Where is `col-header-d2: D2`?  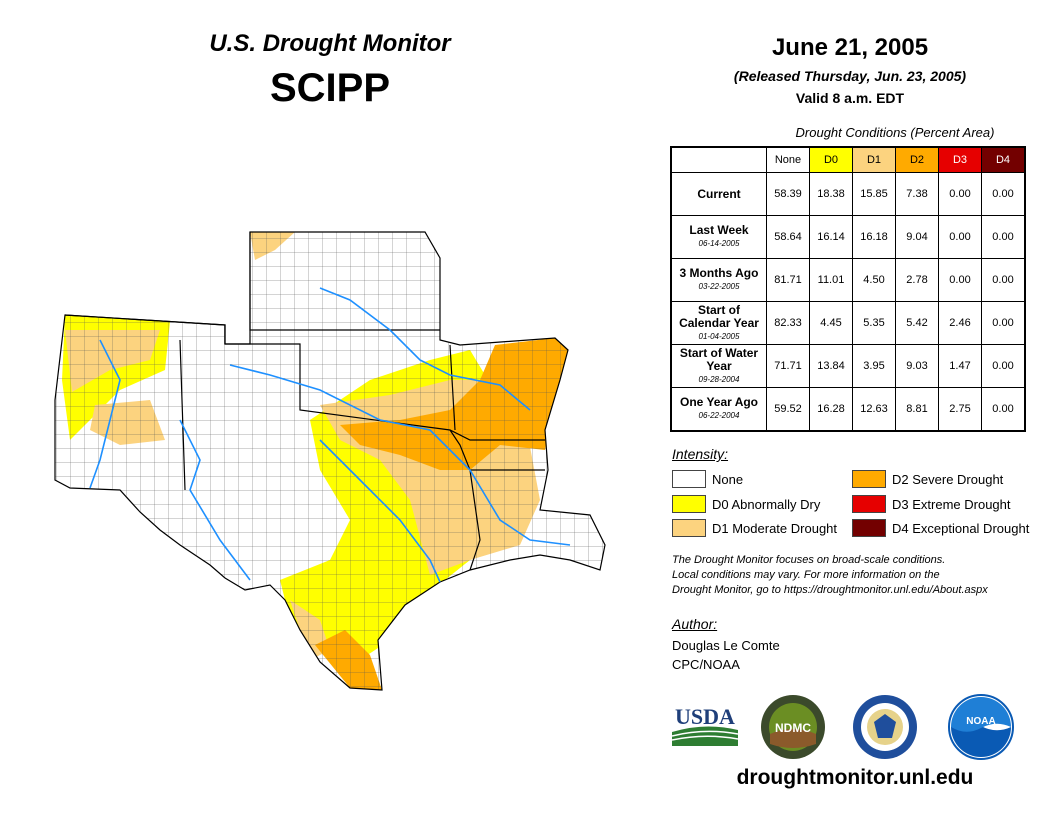 col-header-d2: D2 is located at coordinates (917, 159).